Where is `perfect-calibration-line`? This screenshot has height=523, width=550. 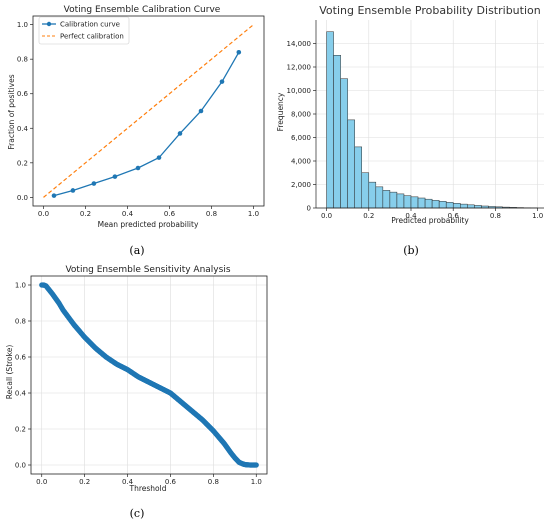
perfect-calibration-line is located at coordinates (148, 111).